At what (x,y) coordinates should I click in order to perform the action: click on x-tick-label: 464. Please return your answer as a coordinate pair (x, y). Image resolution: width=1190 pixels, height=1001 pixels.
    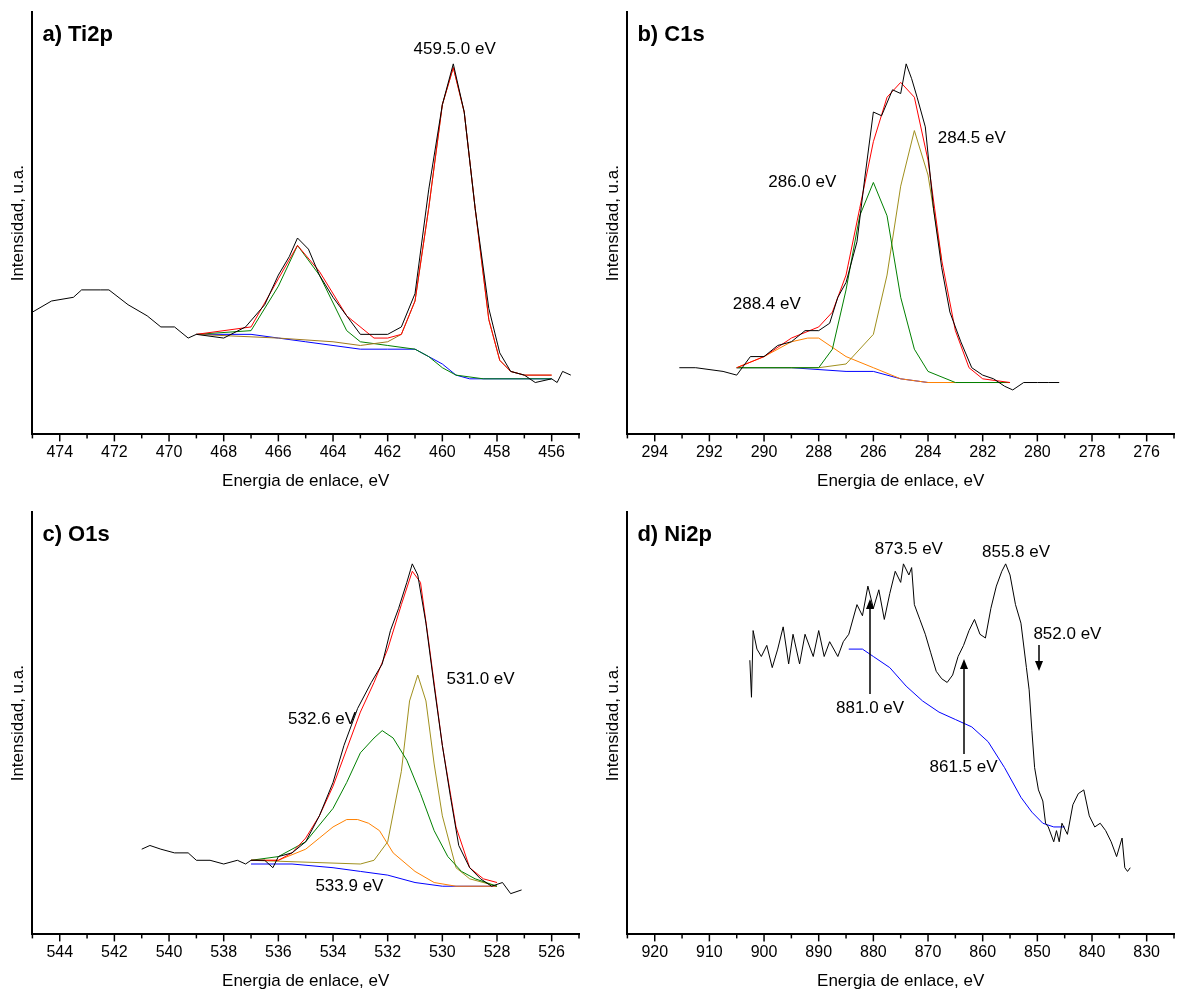
    Looking at the image, I should click on (333, 452).